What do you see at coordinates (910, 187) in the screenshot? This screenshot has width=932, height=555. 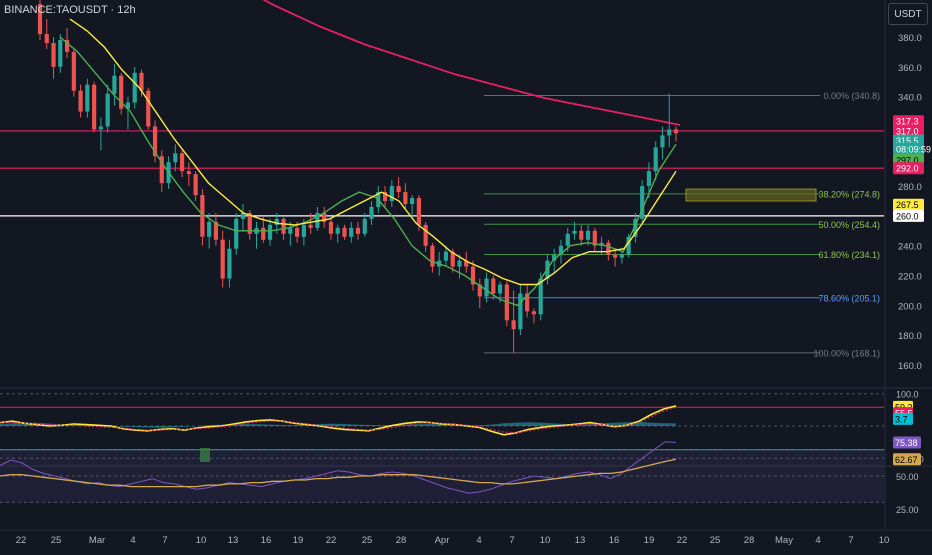 I see `y-tick-label: 280.0` at bounding box center [910, 187].